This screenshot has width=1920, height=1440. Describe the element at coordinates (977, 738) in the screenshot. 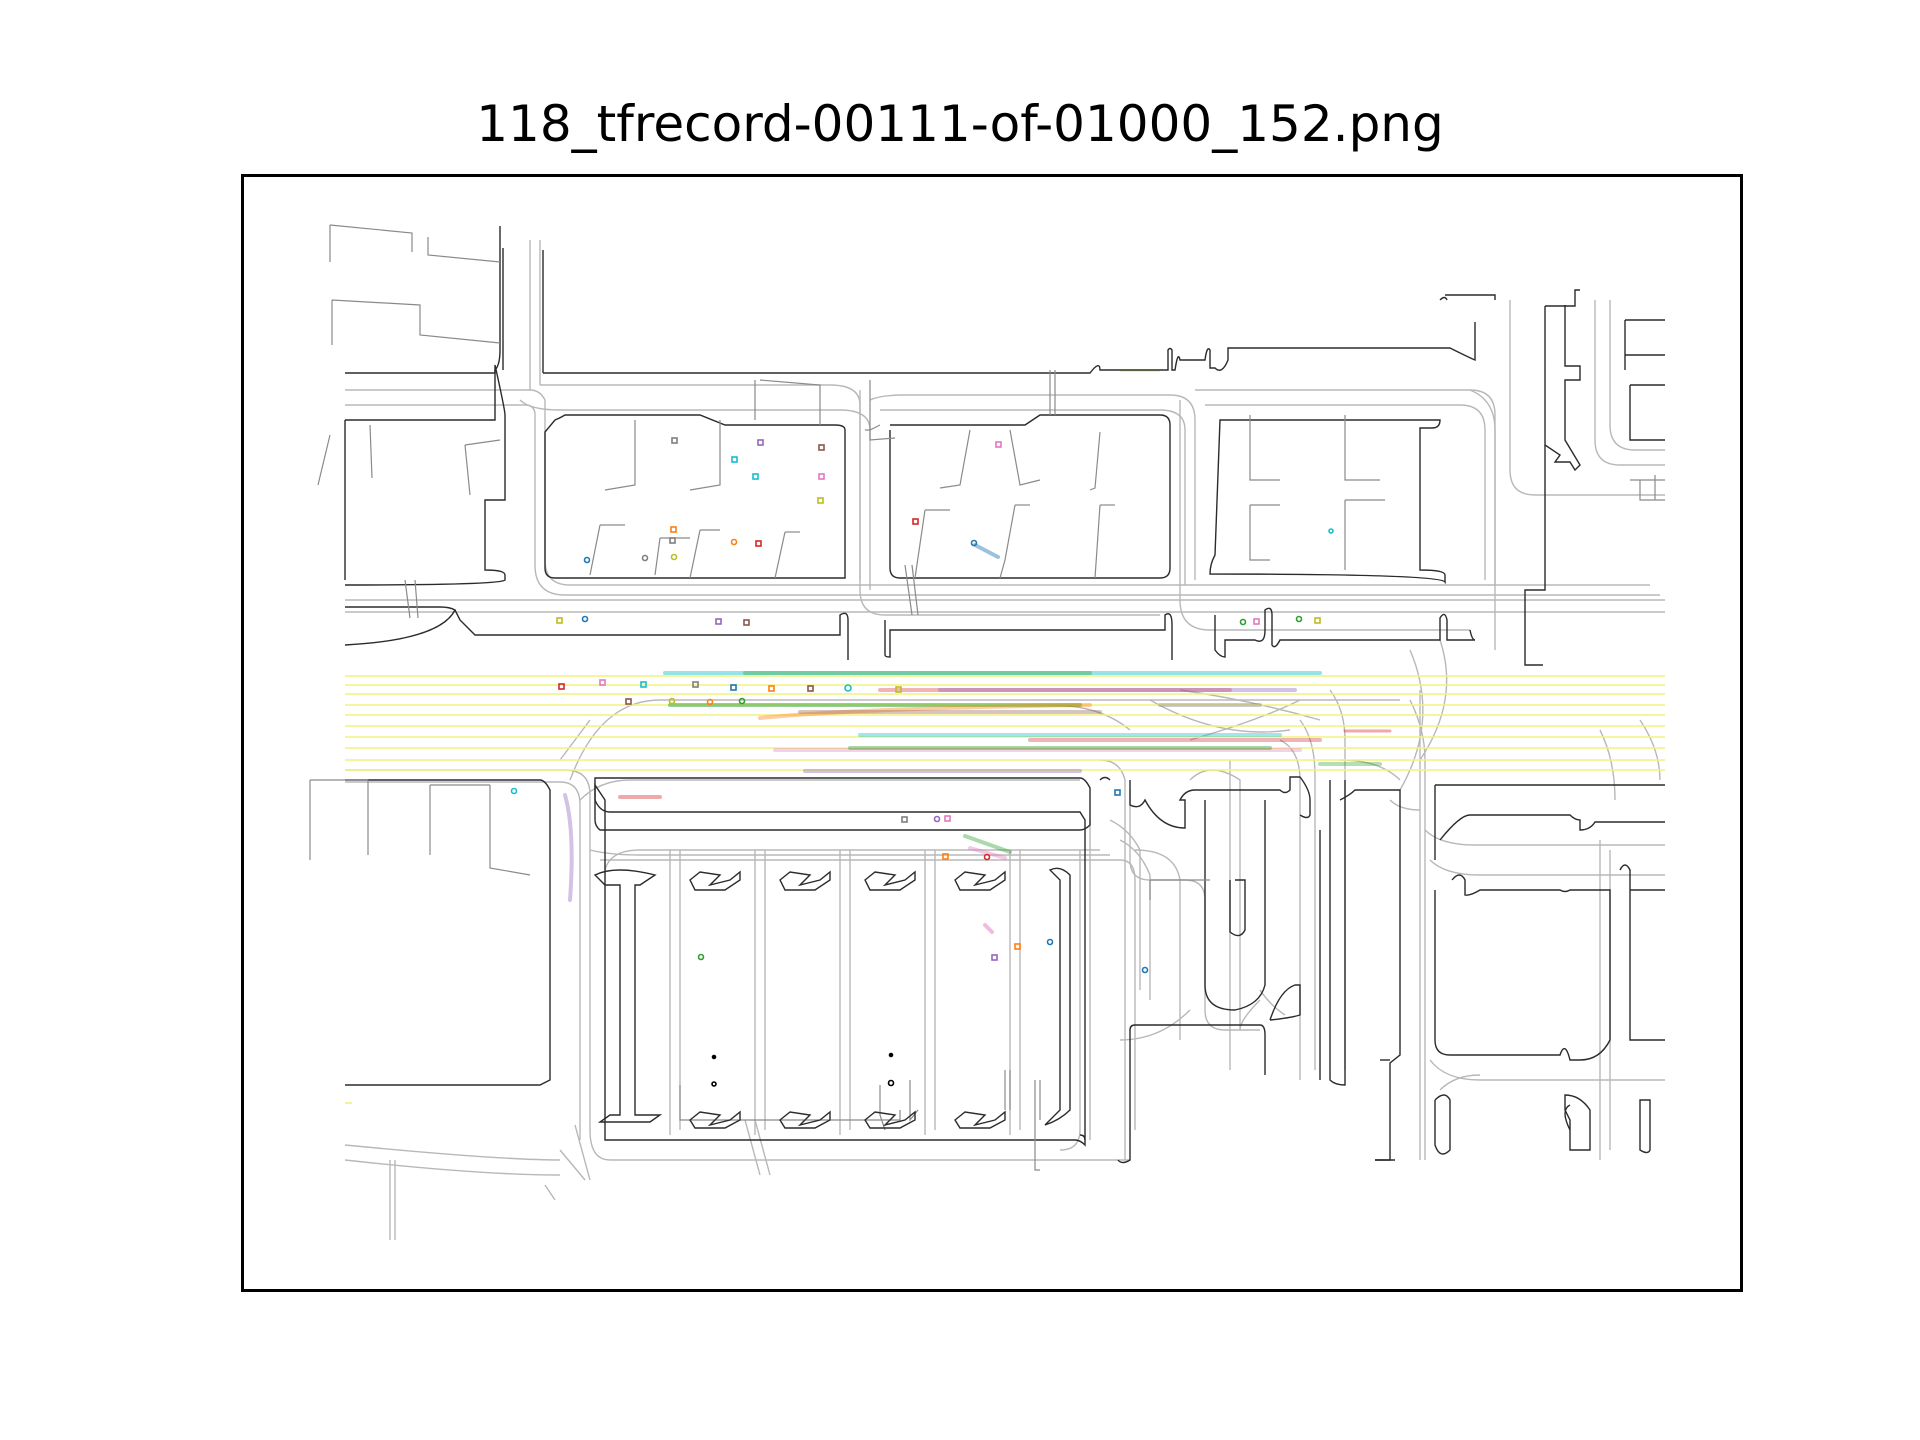

I see `agent-trajectories` at that location.